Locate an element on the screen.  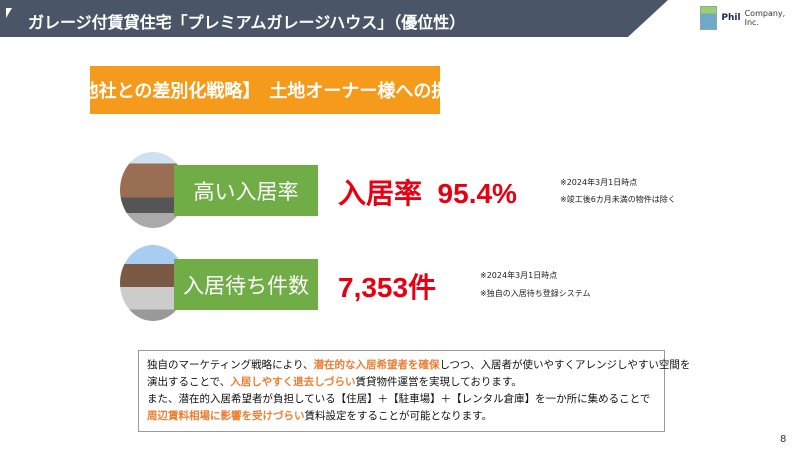
body-text: 賃料設定をすることが可能となります。 is located at coordinates (398, 416).